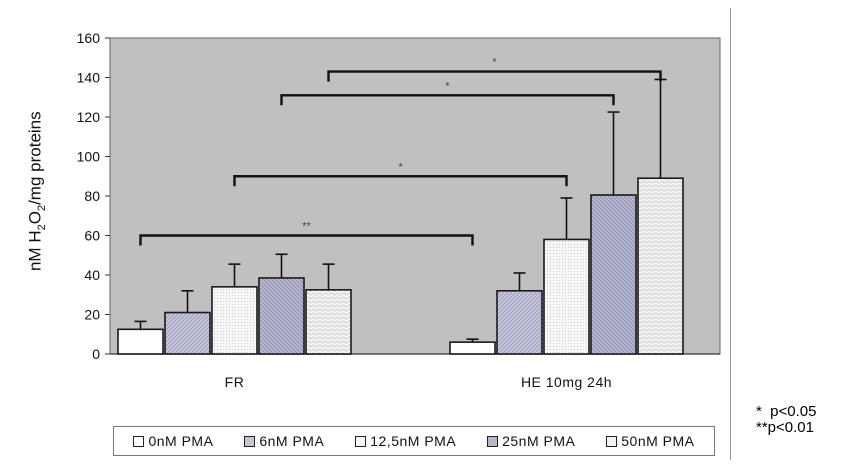 The image size is (846, 467). I want to click on x-category-label: FR, so click(235, 382).